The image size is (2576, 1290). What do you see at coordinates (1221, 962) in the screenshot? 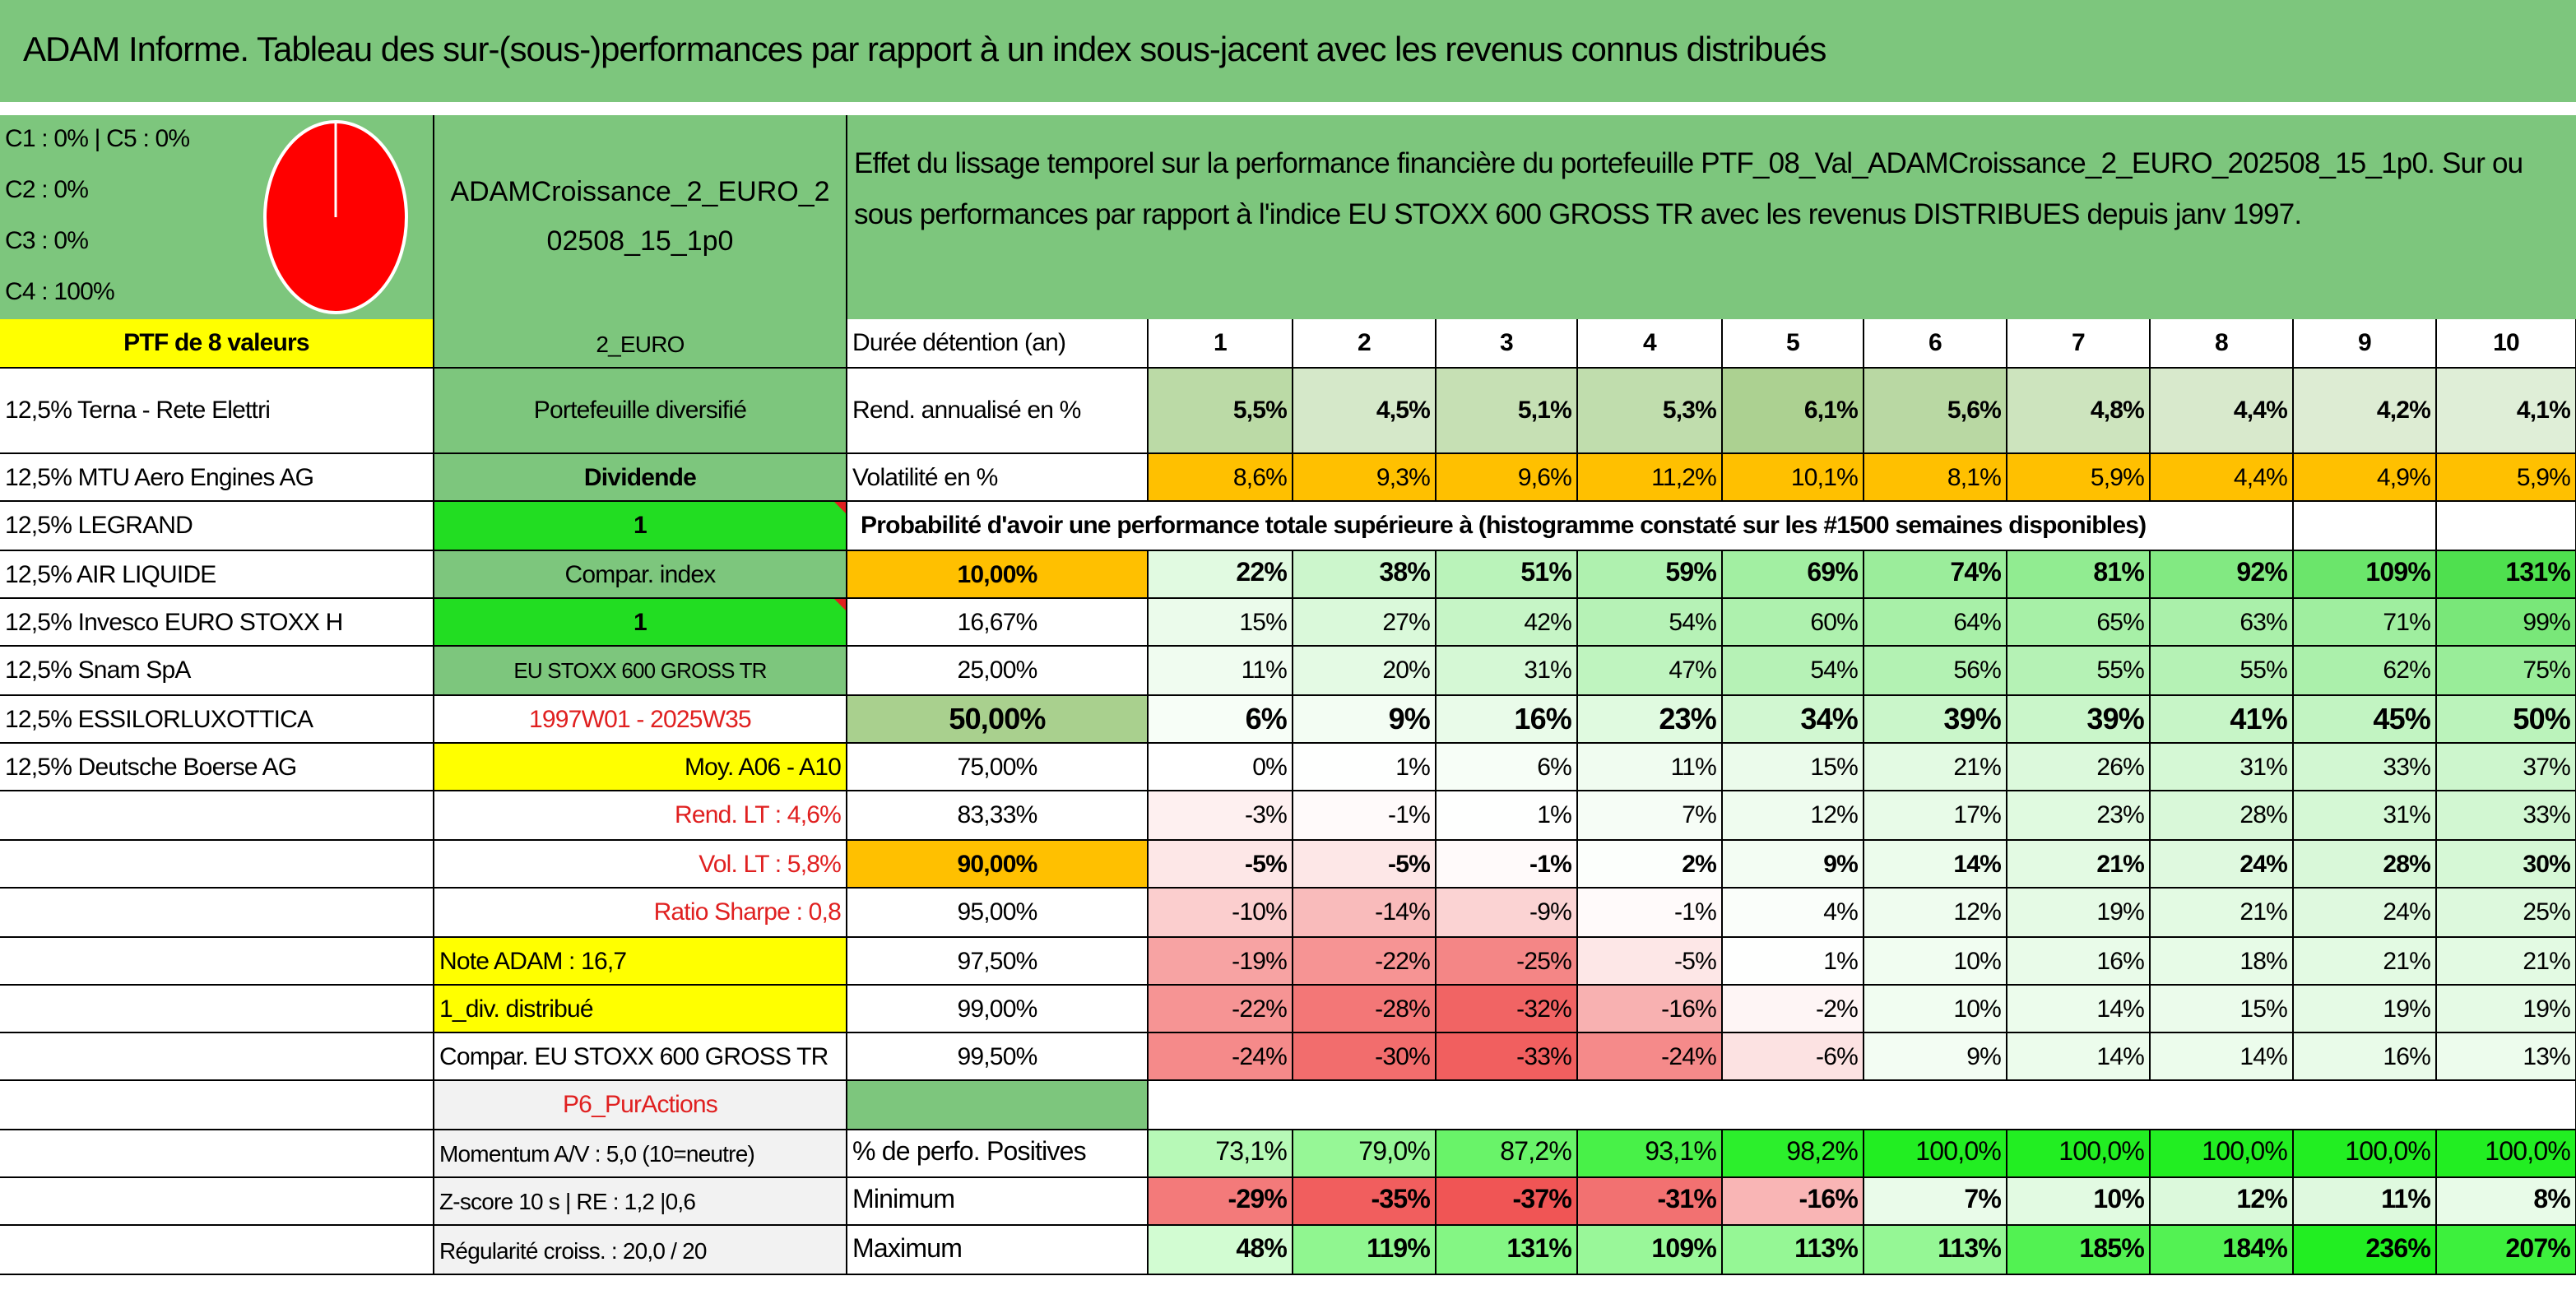
I see `probability: -19%` at bounding box center [1221, 962].